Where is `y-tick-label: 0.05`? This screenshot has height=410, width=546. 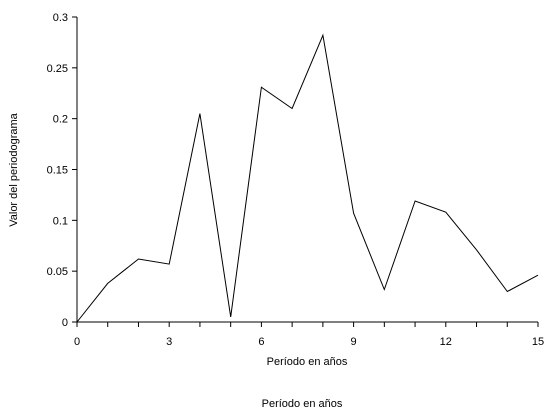
y-tick-label: 0.05 is located at coordinates (57, 272).